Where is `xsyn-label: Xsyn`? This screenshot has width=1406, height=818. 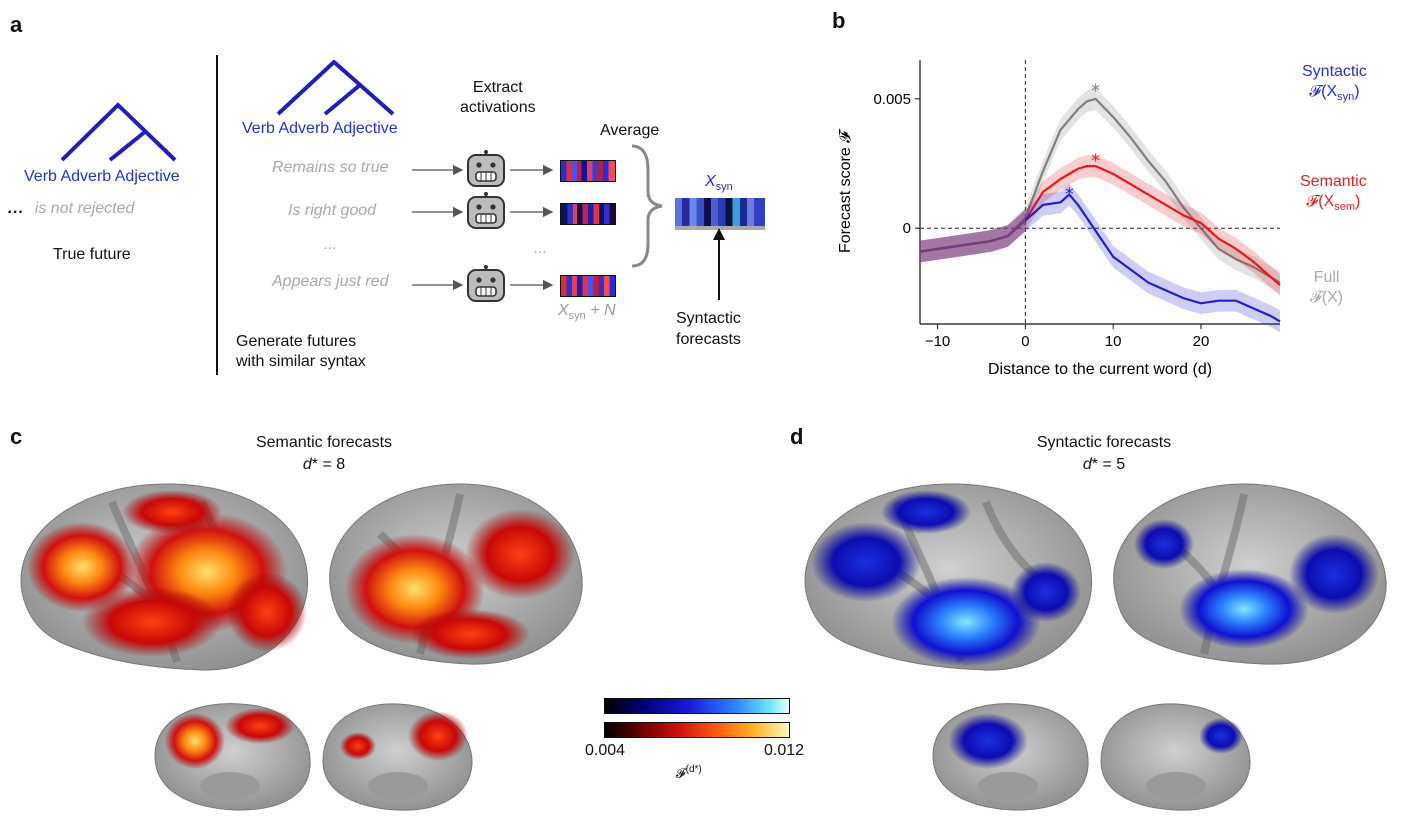 xsyn-label: Xsyn is located at coordinates (719, 183).